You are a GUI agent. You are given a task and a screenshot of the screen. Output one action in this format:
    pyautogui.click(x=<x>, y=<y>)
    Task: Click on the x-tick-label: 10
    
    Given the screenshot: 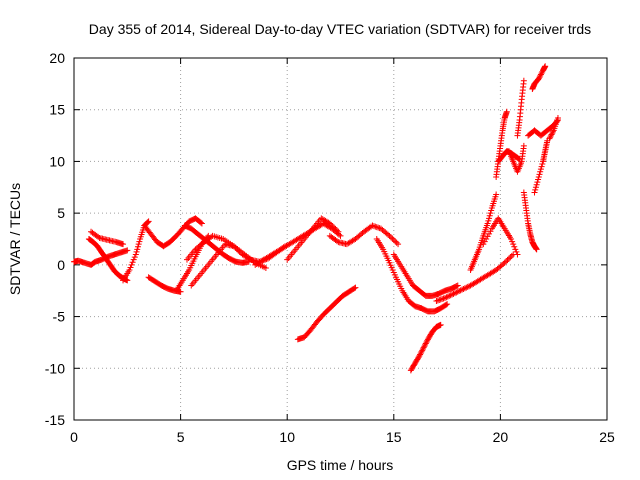 What is the action you would take?
    pyautogui.click(x=287, y=437)
    